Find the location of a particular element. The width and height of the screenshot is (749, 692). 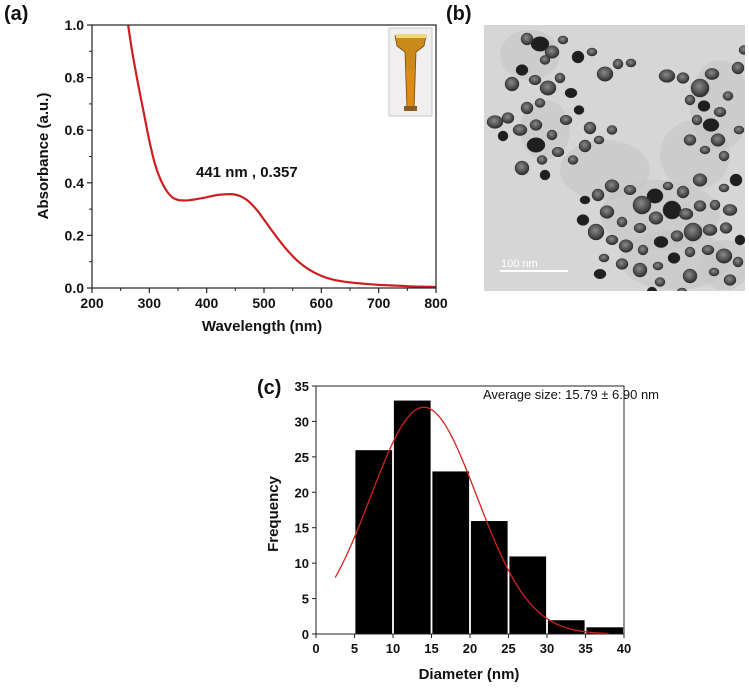

panel-label-b: (b) is located at coordinates (459, 14).